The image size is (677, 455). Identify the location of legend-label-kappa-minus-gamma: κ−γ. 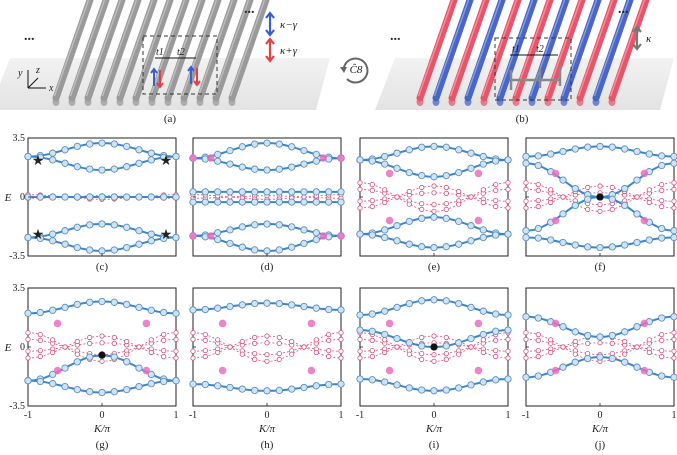
(289, 25).